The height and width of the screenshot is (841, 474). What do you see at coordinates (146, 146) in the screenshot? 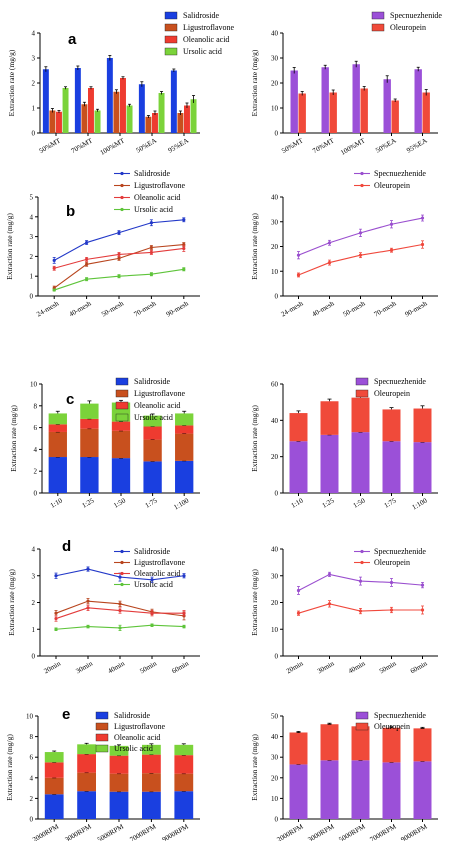
I see `x-tick-label: 50%EA` at bounding box center [146, 146].